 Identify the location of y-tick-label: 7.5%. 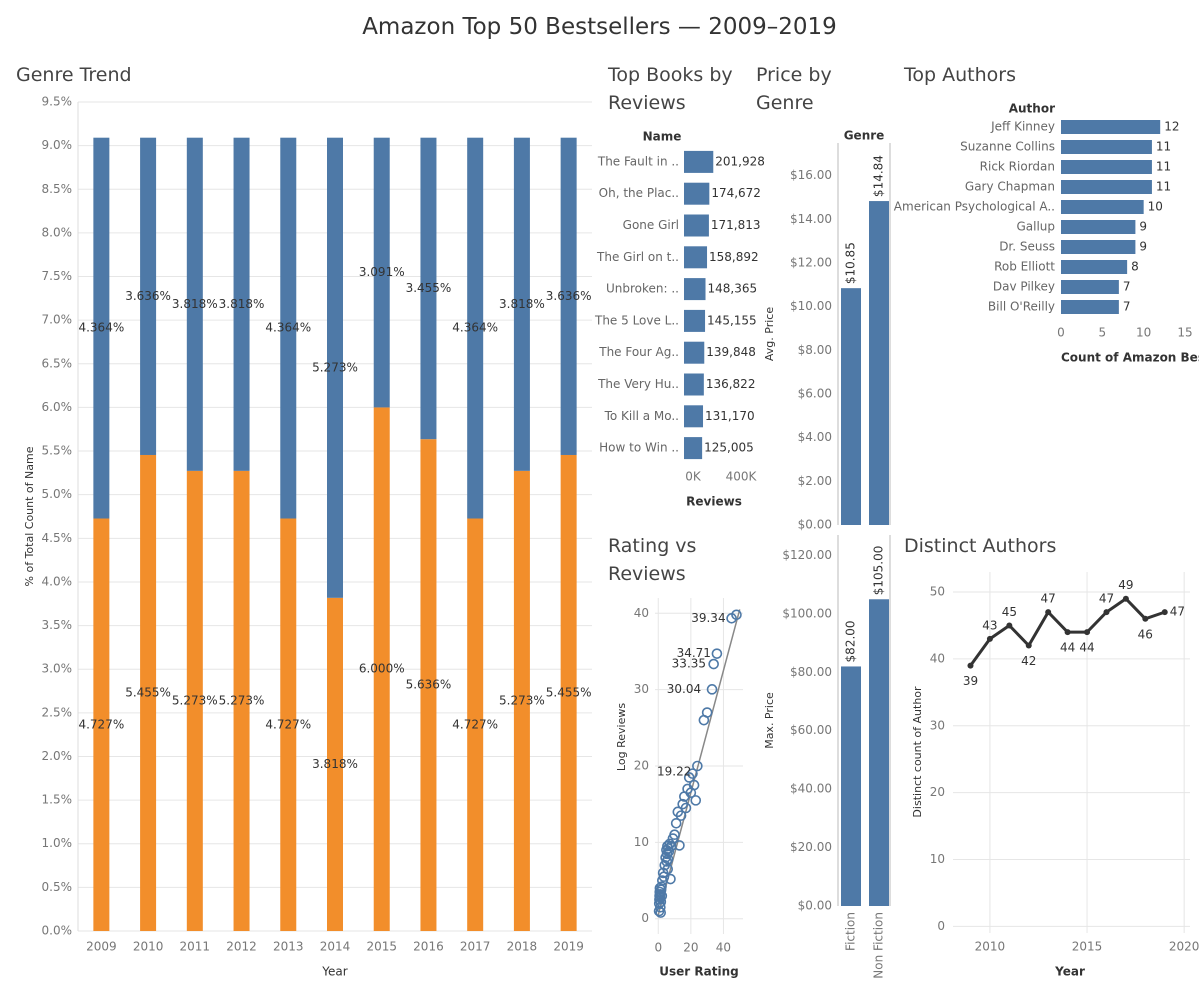
(57, 276).